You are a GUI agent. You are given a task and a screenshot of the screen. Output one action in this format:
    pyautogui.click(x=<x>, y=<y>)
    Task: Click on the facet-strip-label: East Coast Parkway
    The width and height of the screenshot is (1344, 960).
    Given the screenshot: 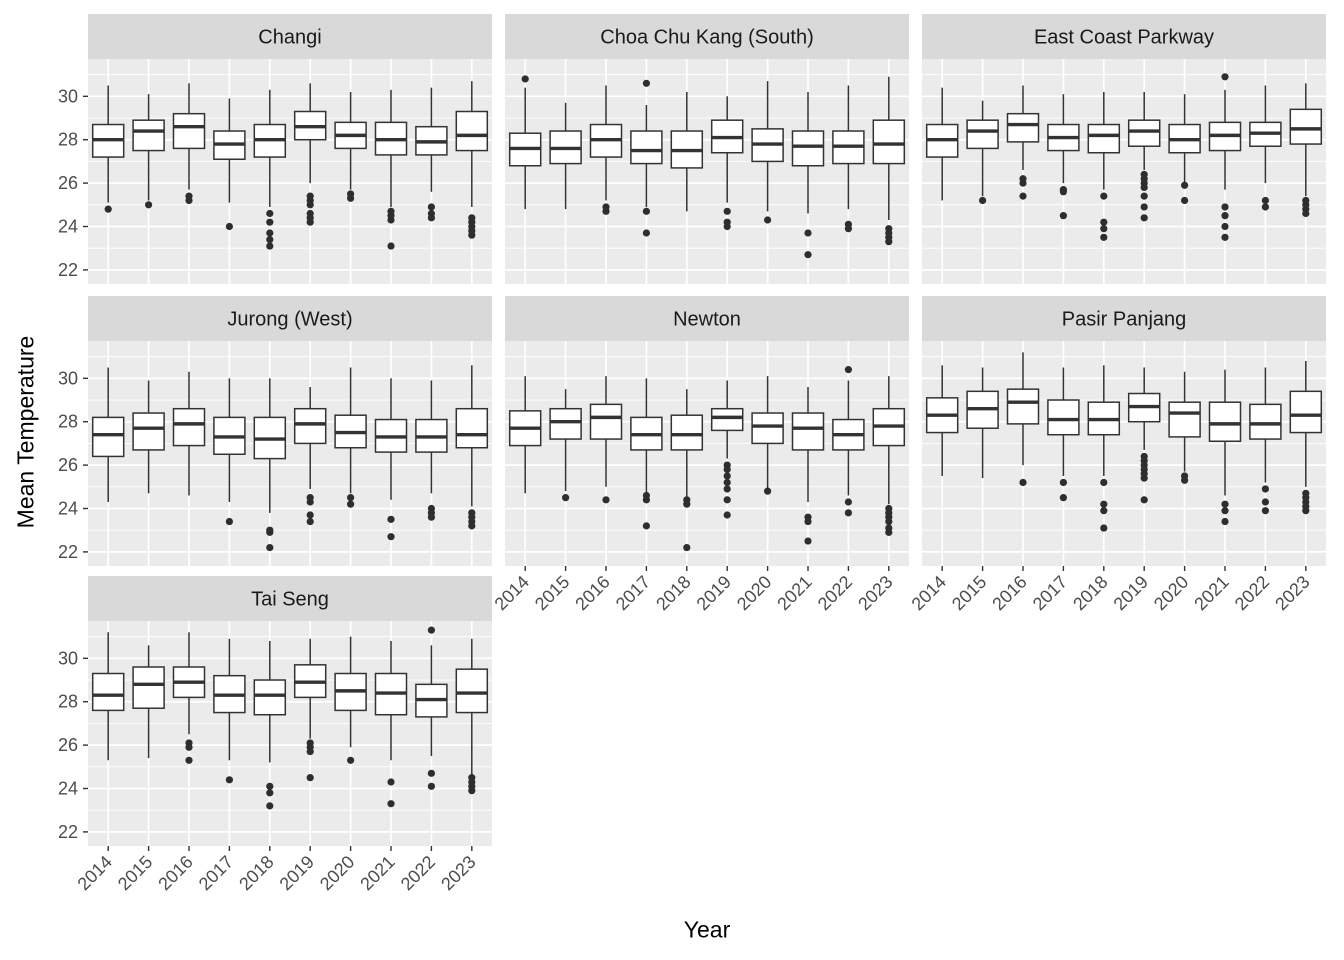 What is the action you would take?
    pyautogui.click(x=1124, y=38)
    